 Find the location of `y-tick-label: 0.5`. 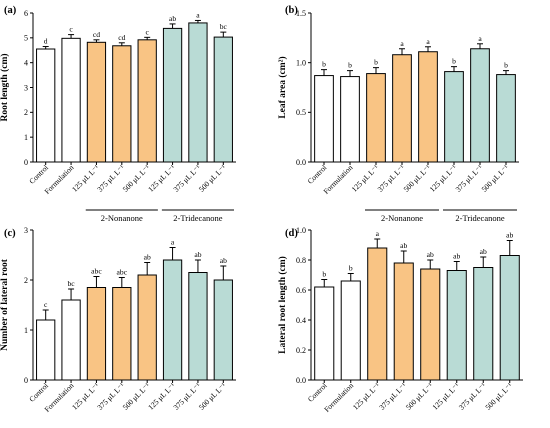

y-tick-label: 0.5 is located at coordinates (301, 112).